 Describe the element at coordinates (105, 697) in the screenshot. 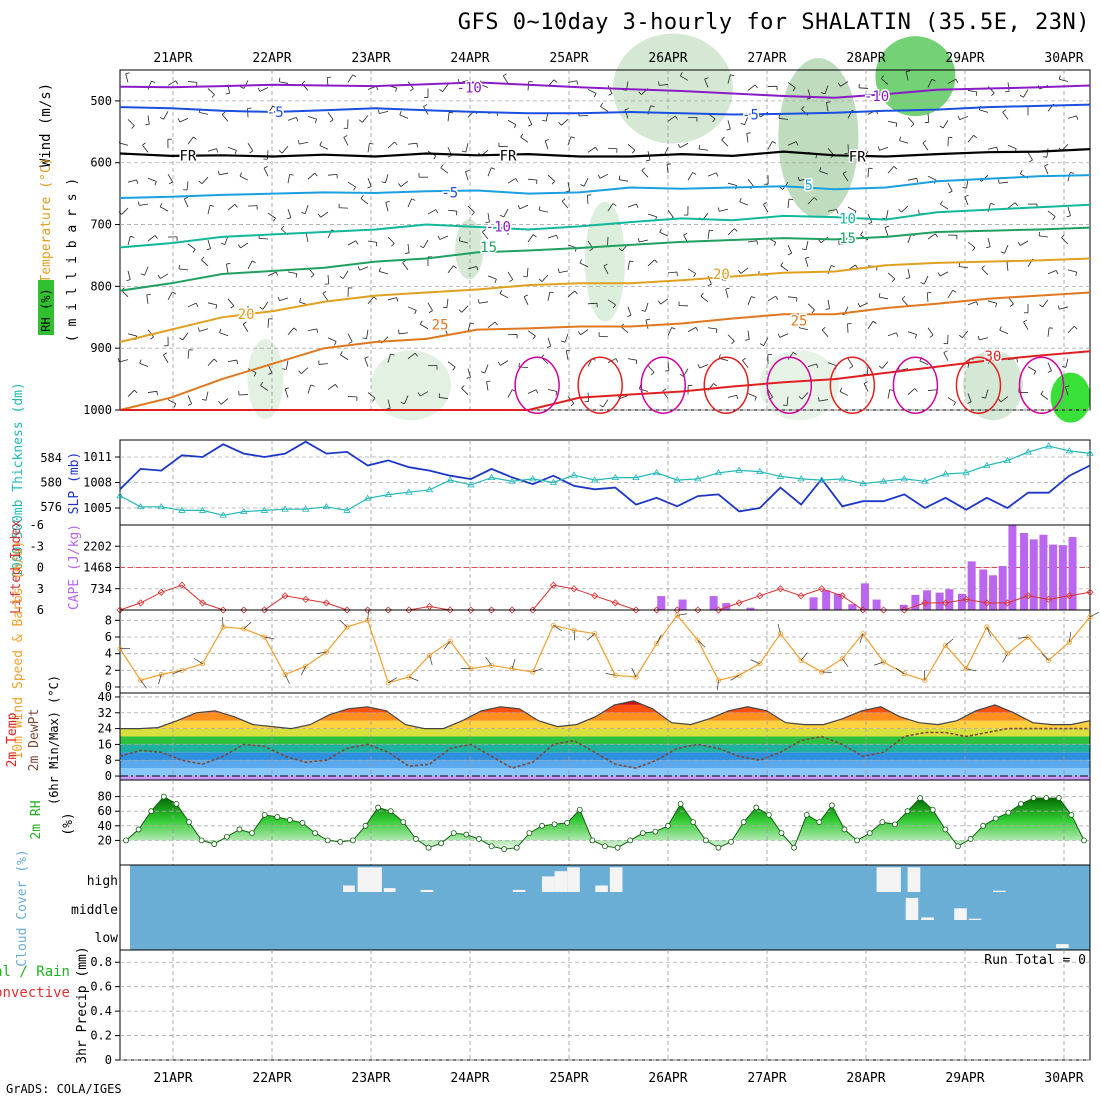

I see `y-tick-label: 40` at that location.